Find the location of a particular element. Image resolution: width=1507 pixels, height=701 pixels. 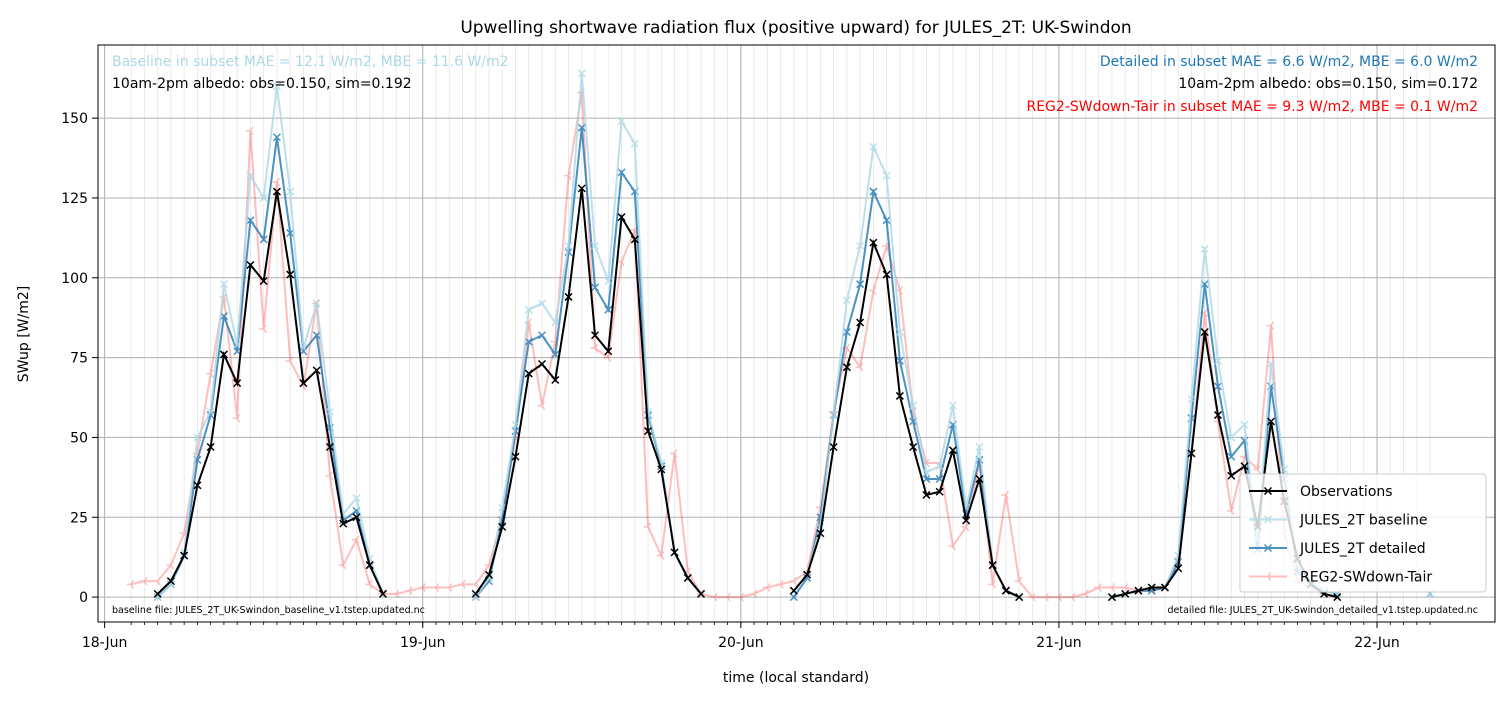

x-tick-label: 19-Jun is located at coordinates (423, 643).